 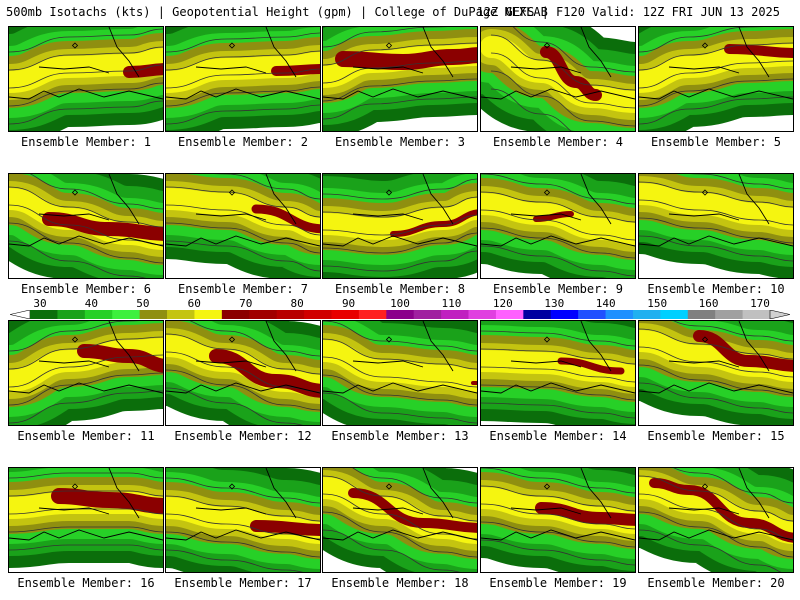 I want to click on colorbar, so click(x=400, y=314).